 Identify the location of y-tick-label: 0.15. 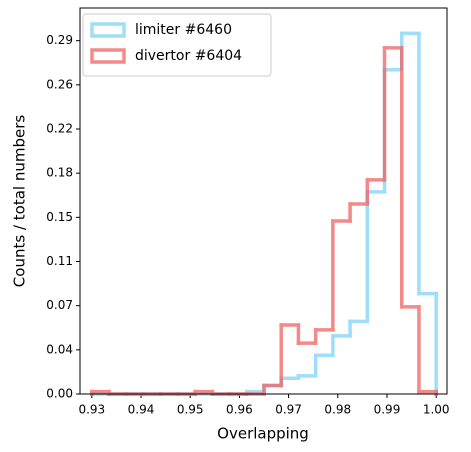
(59, 217).